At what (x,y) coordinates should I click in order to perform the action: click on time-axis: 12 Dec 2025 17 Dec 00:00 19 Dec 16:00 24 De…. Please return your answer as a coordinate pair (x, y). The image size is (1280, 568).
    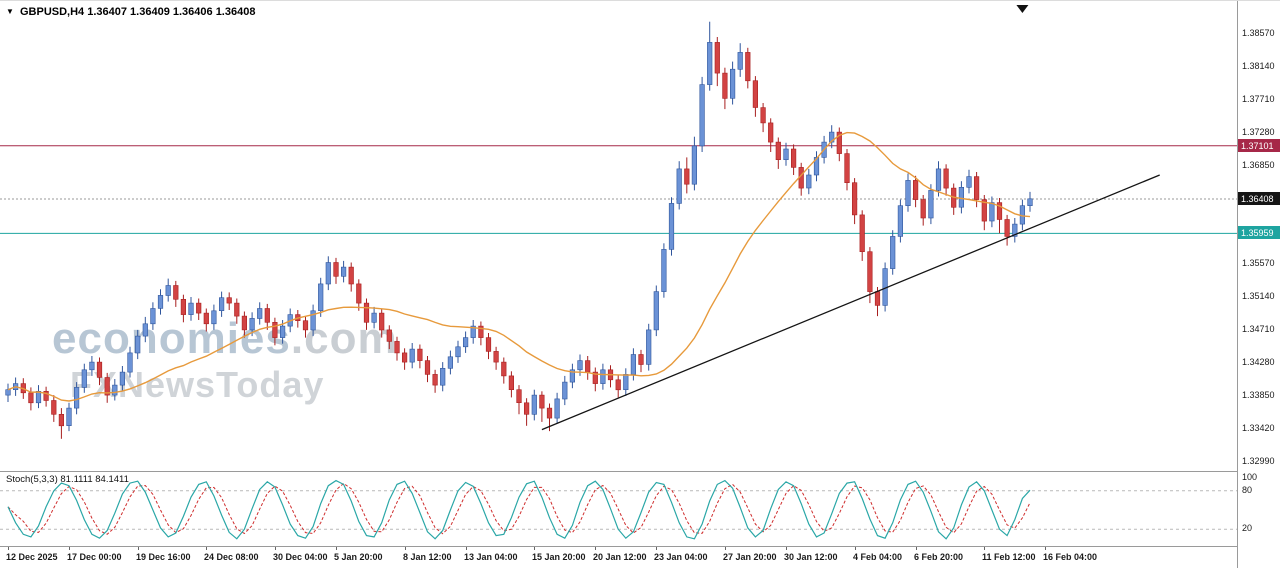
    Looking at the image, I should click on (618, 557).